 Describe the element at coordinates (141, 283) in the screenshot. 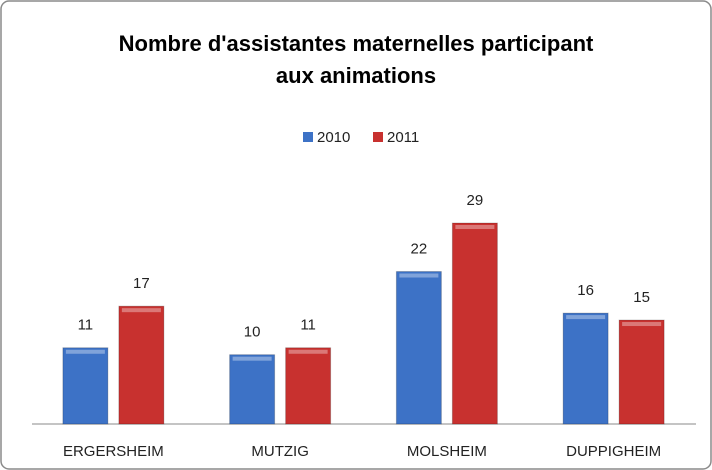

I see `data-label: 17` at that location.